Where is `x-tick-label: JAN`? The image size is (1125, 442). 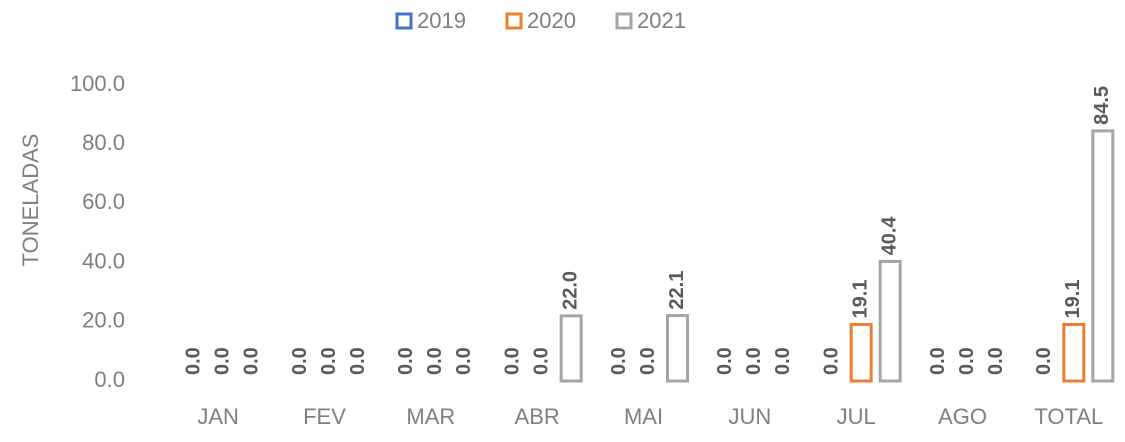
x-tick-label: JAN is located at coordinates (218, 416).